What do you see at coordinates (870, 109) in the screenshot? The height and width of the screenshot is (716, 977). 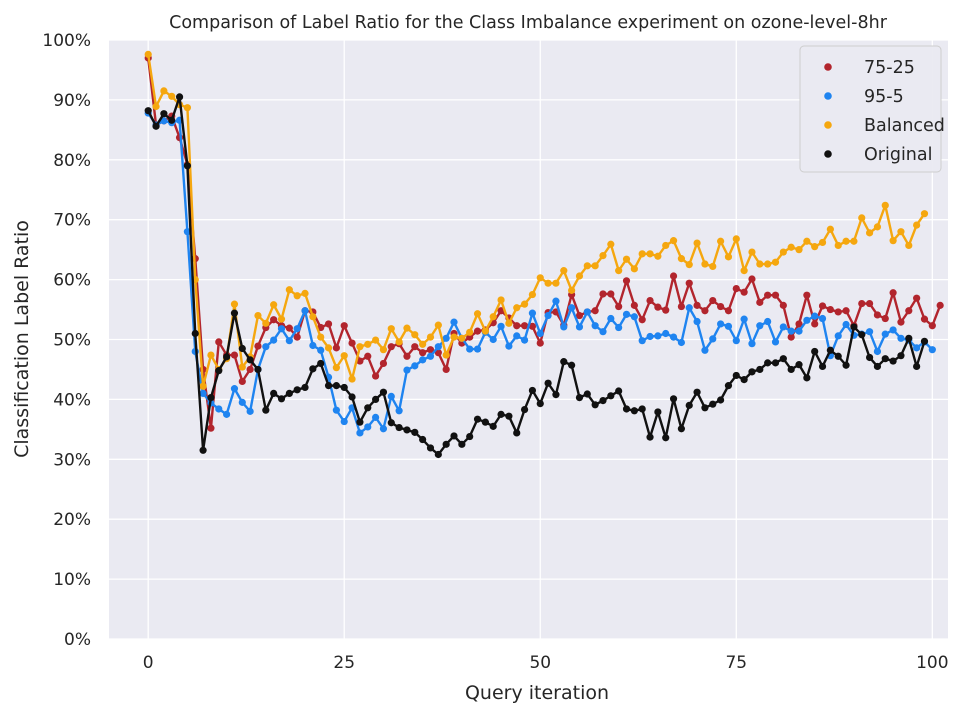 I see `legend-box` at bounding box center [870, 109].